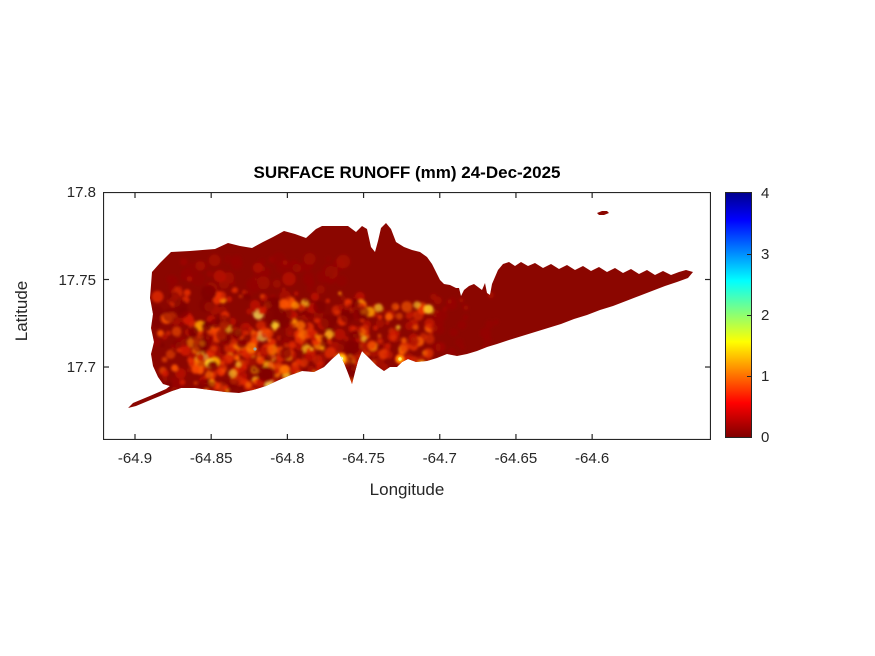 The height and width of the screenshot is (656, 875). What do you see at coordinates (765, 376) in the screenshot?
I see `colorbar-tick-label: 1` at bounding box center [765, 376].